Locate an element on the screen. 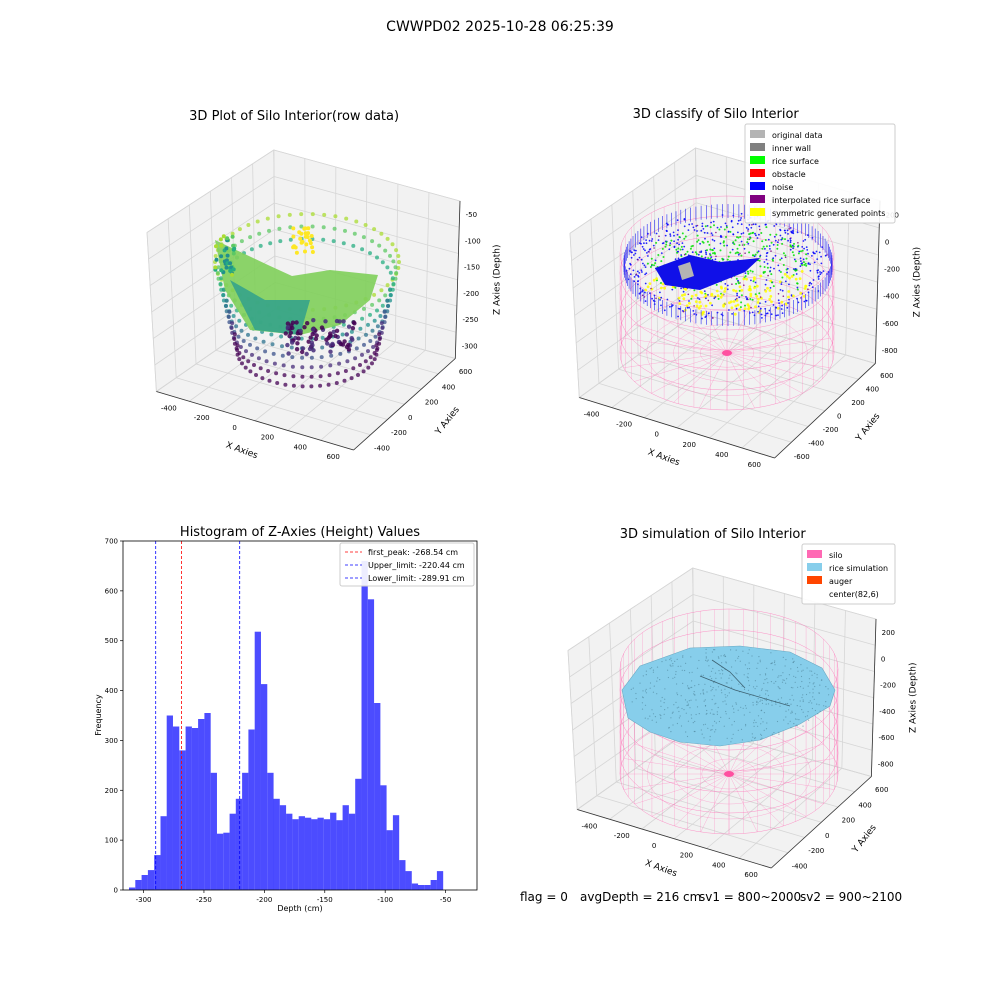 The image size is (1000, 1000). legend-box is located at coordinates (848, 574).